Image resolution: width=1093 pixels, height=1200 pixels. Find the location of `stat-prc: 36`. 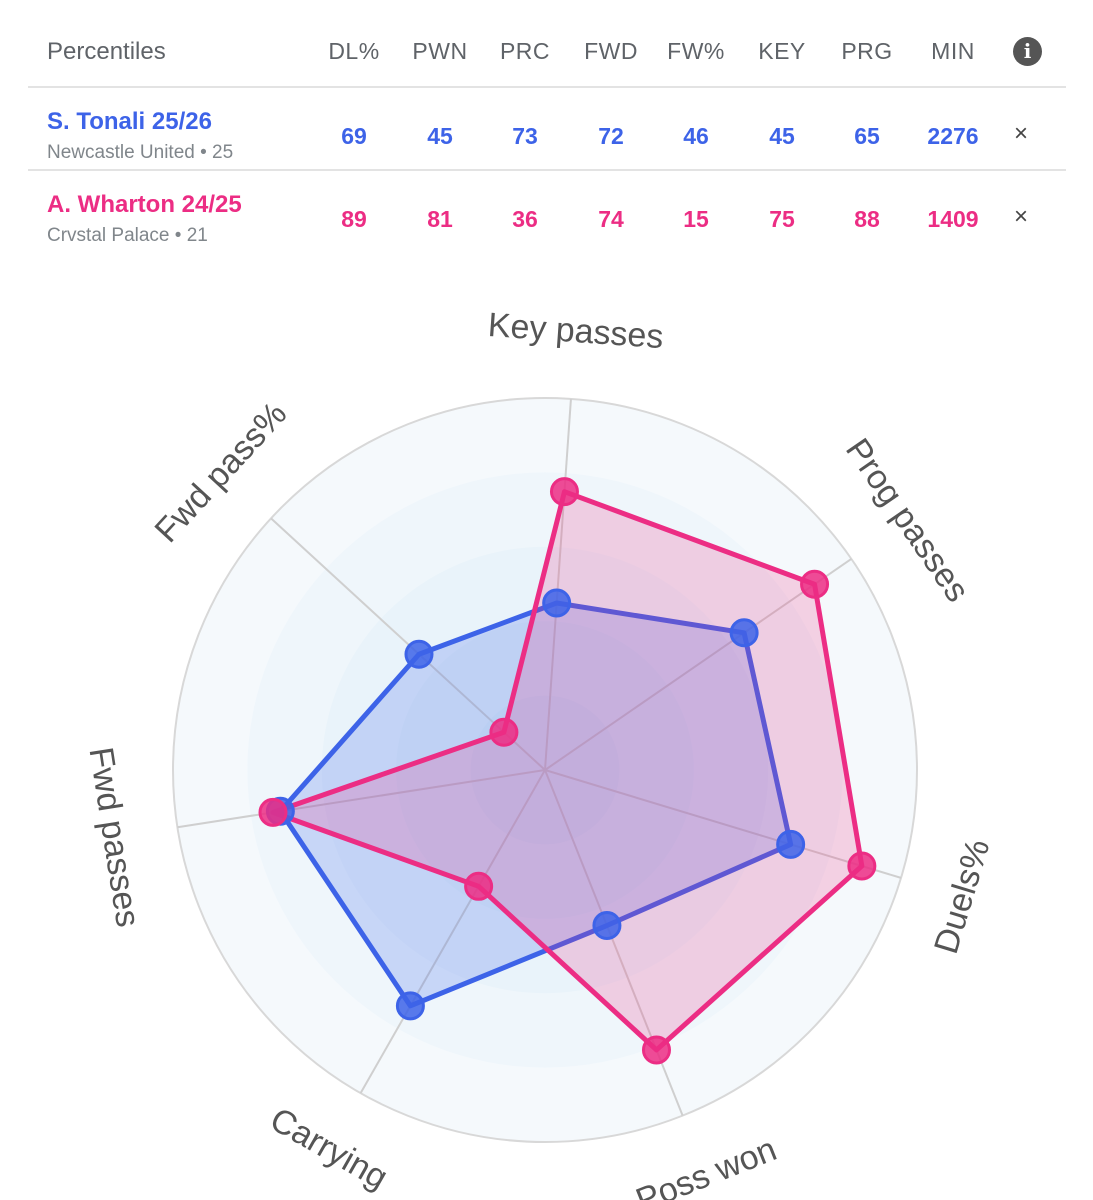

stat-prc: 36 is located at coordinates (525, 219).